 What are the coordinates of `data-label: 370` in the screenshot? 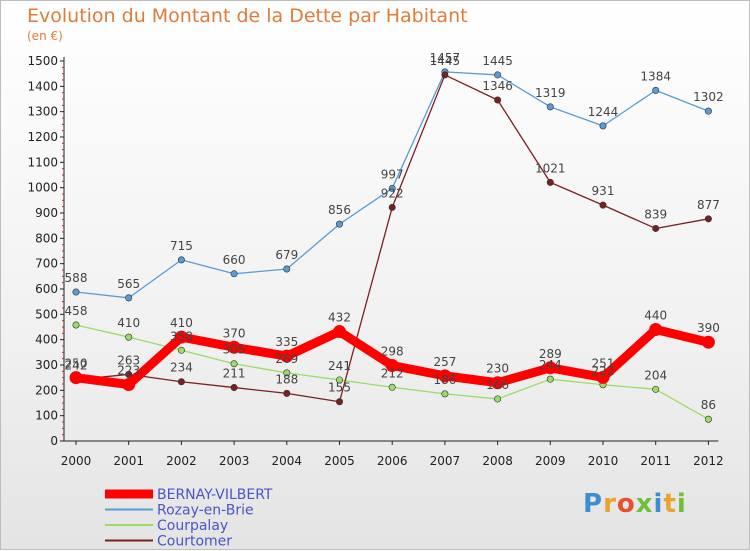 It's located at (234, 333).